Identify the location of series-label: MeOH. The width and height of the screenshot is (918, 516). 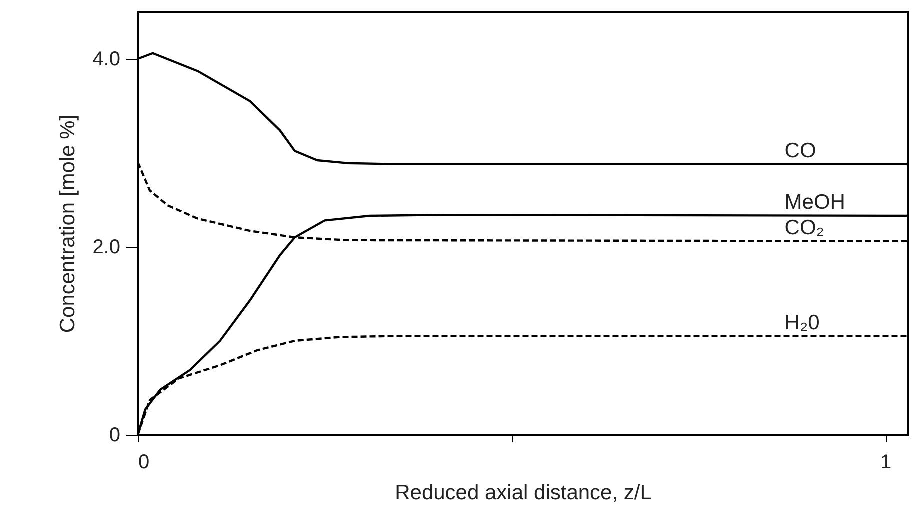
(815, 202).